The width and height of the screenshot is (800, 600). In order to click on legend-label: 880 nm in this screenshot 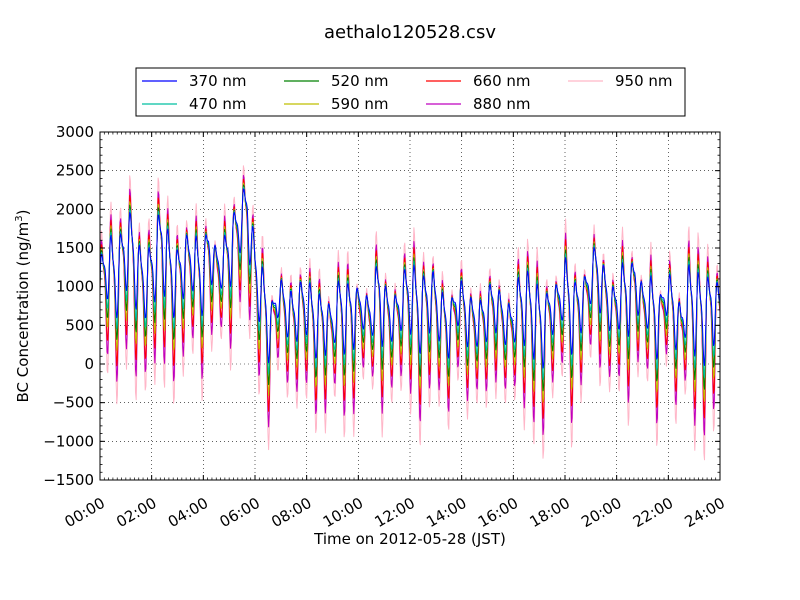, I will do `click(502, 104)`.